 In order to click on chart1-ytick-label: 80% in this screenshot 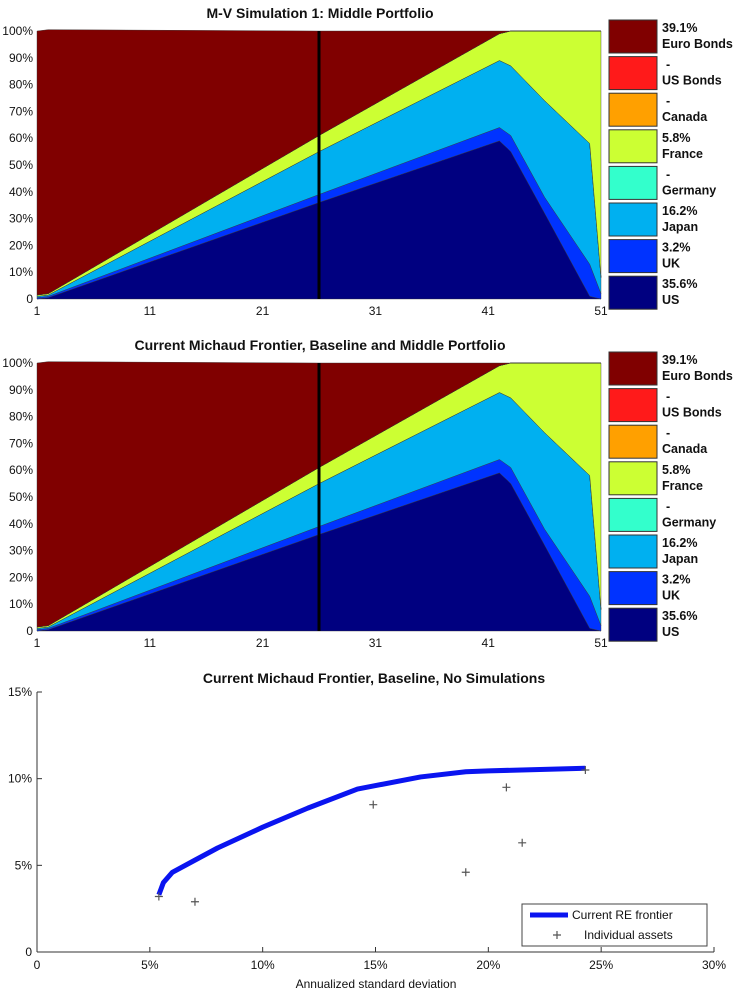, I will do `click(21, 85)`.